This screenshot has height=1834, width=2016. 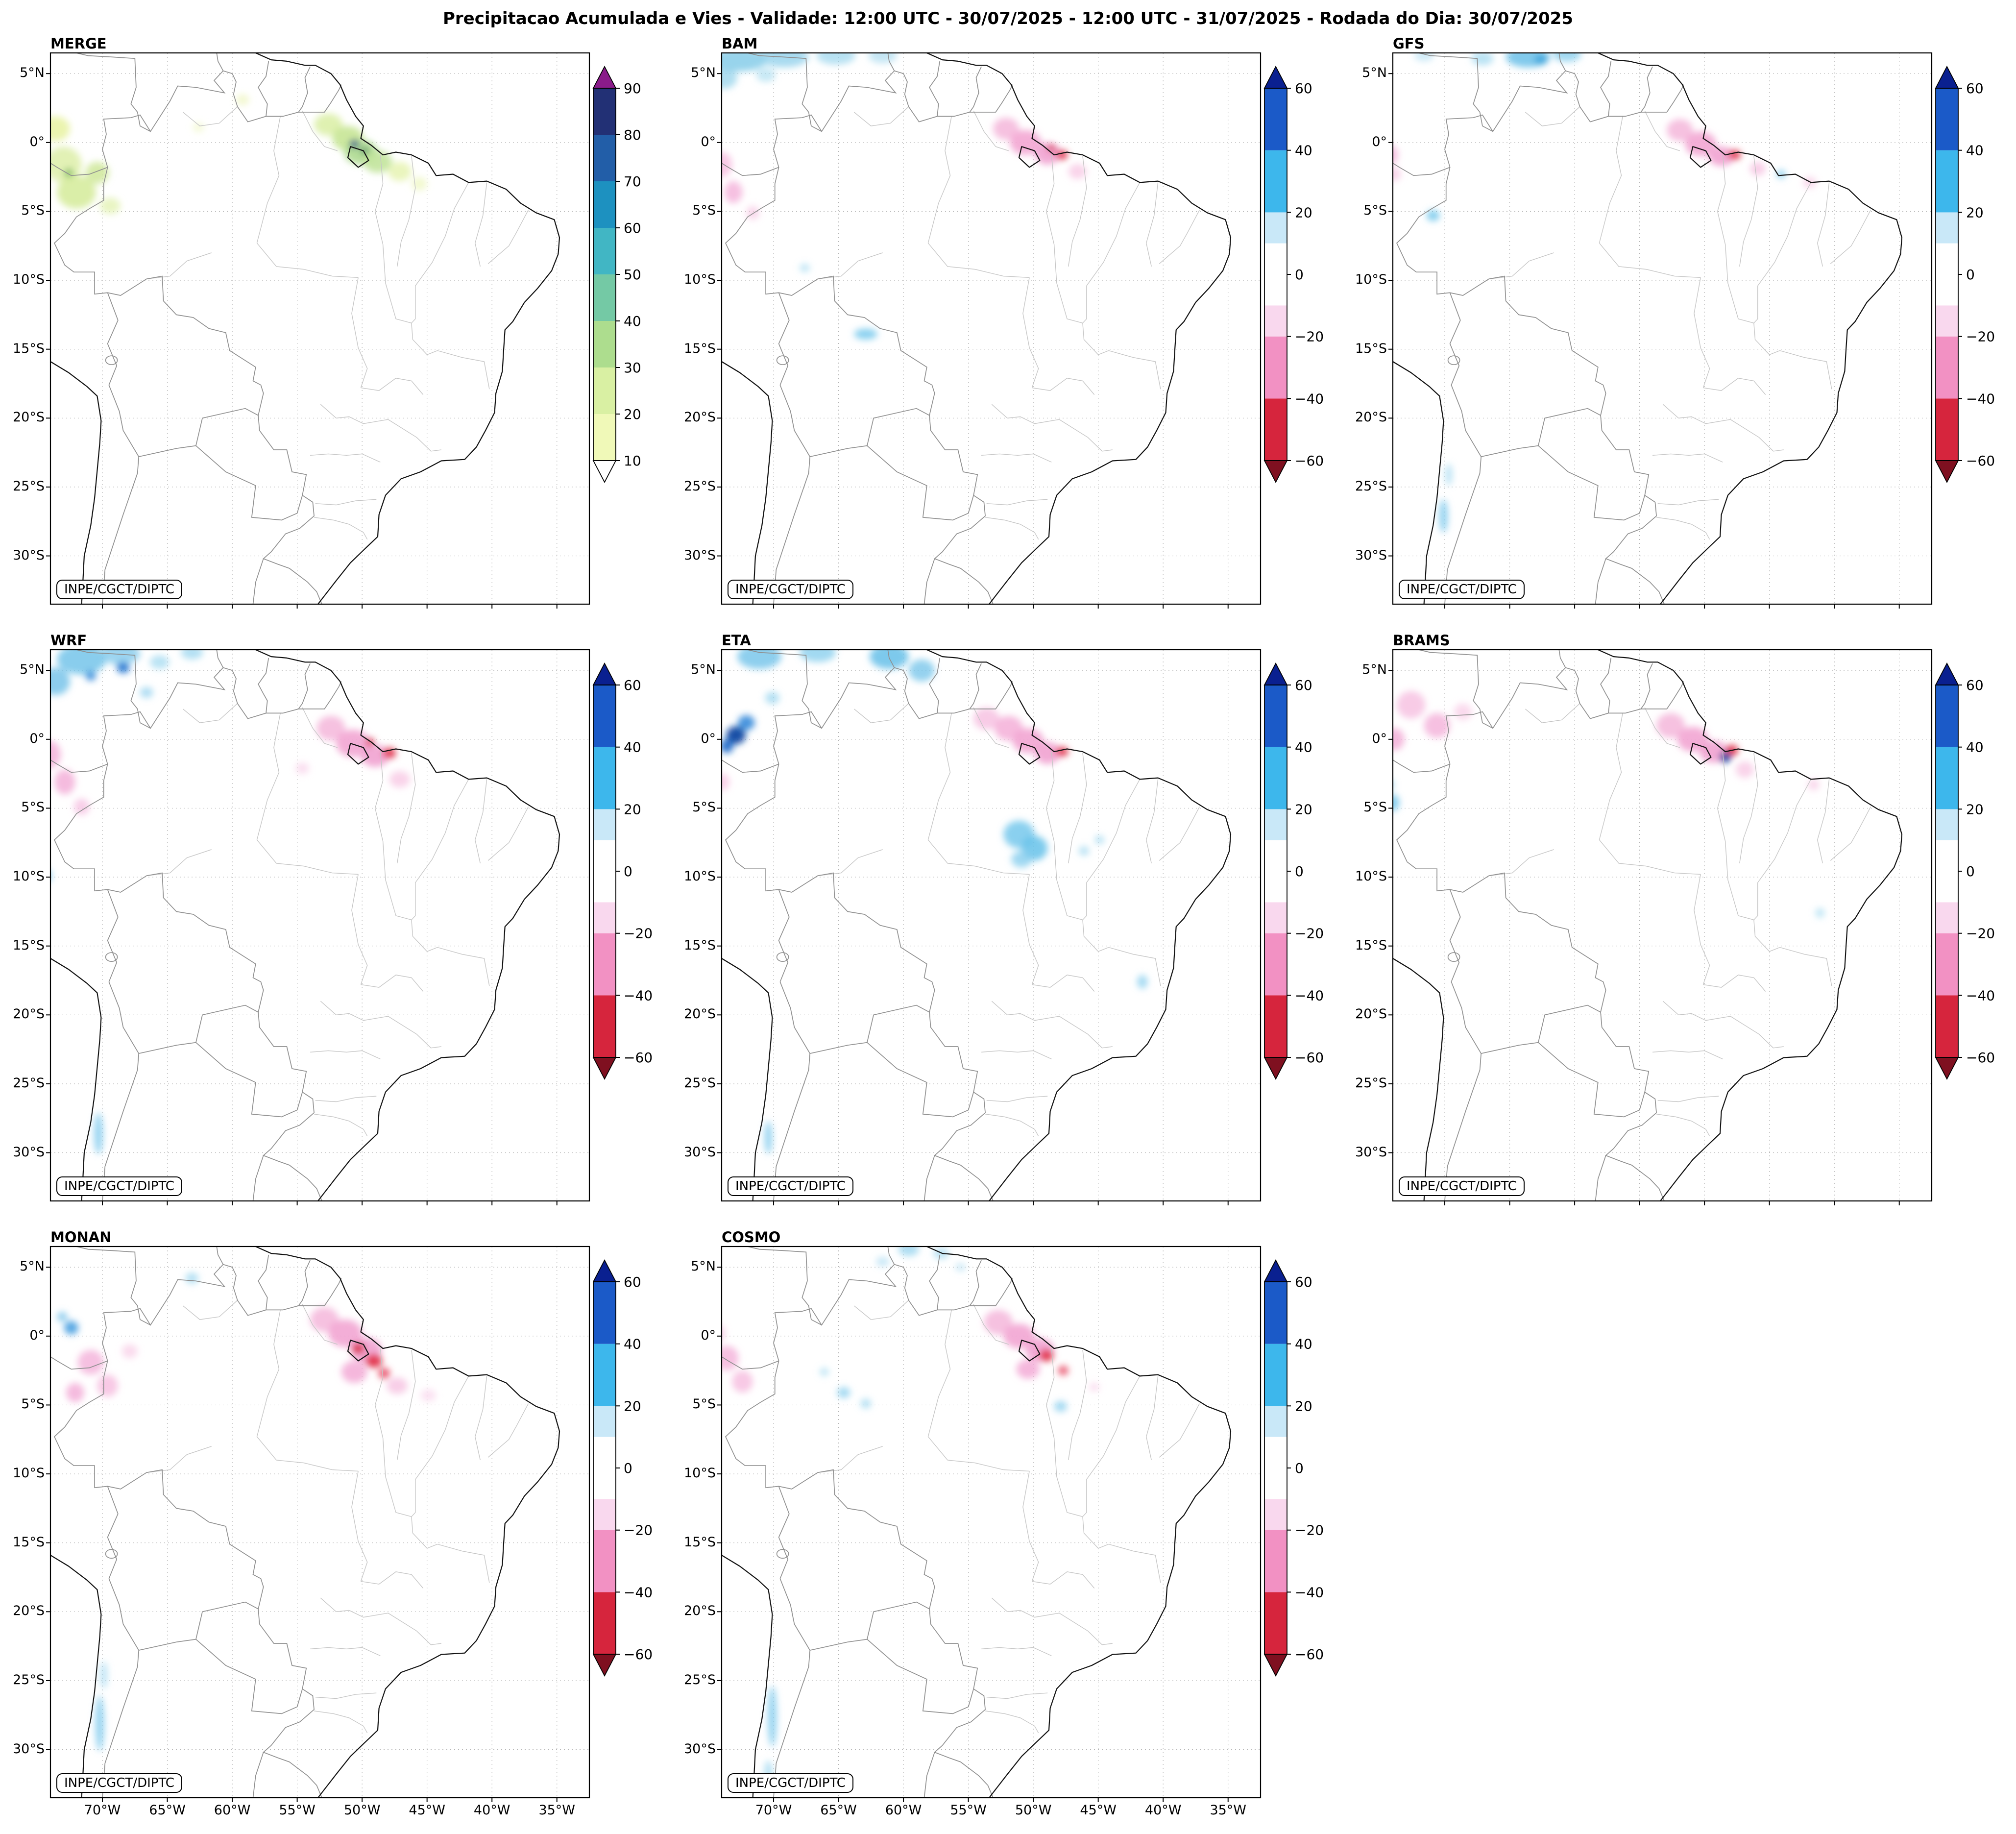 I want to click on map-eta: INPE/CGCT/DIPTC, so click(x=989, y=927).